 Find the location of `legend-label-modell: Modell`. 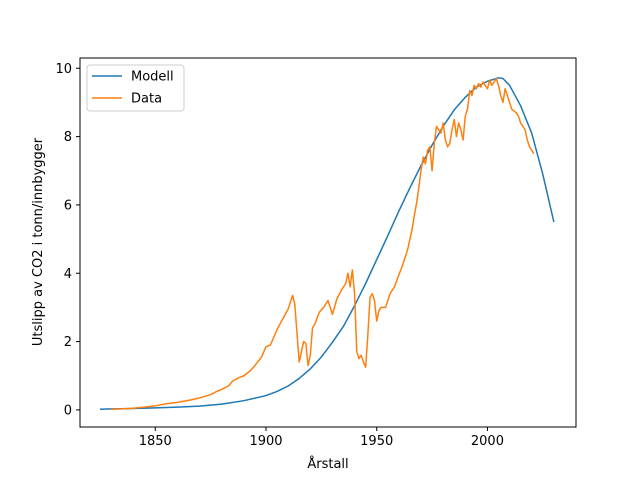

legend-label-modell: Modell is located at coordinates (152, 77).